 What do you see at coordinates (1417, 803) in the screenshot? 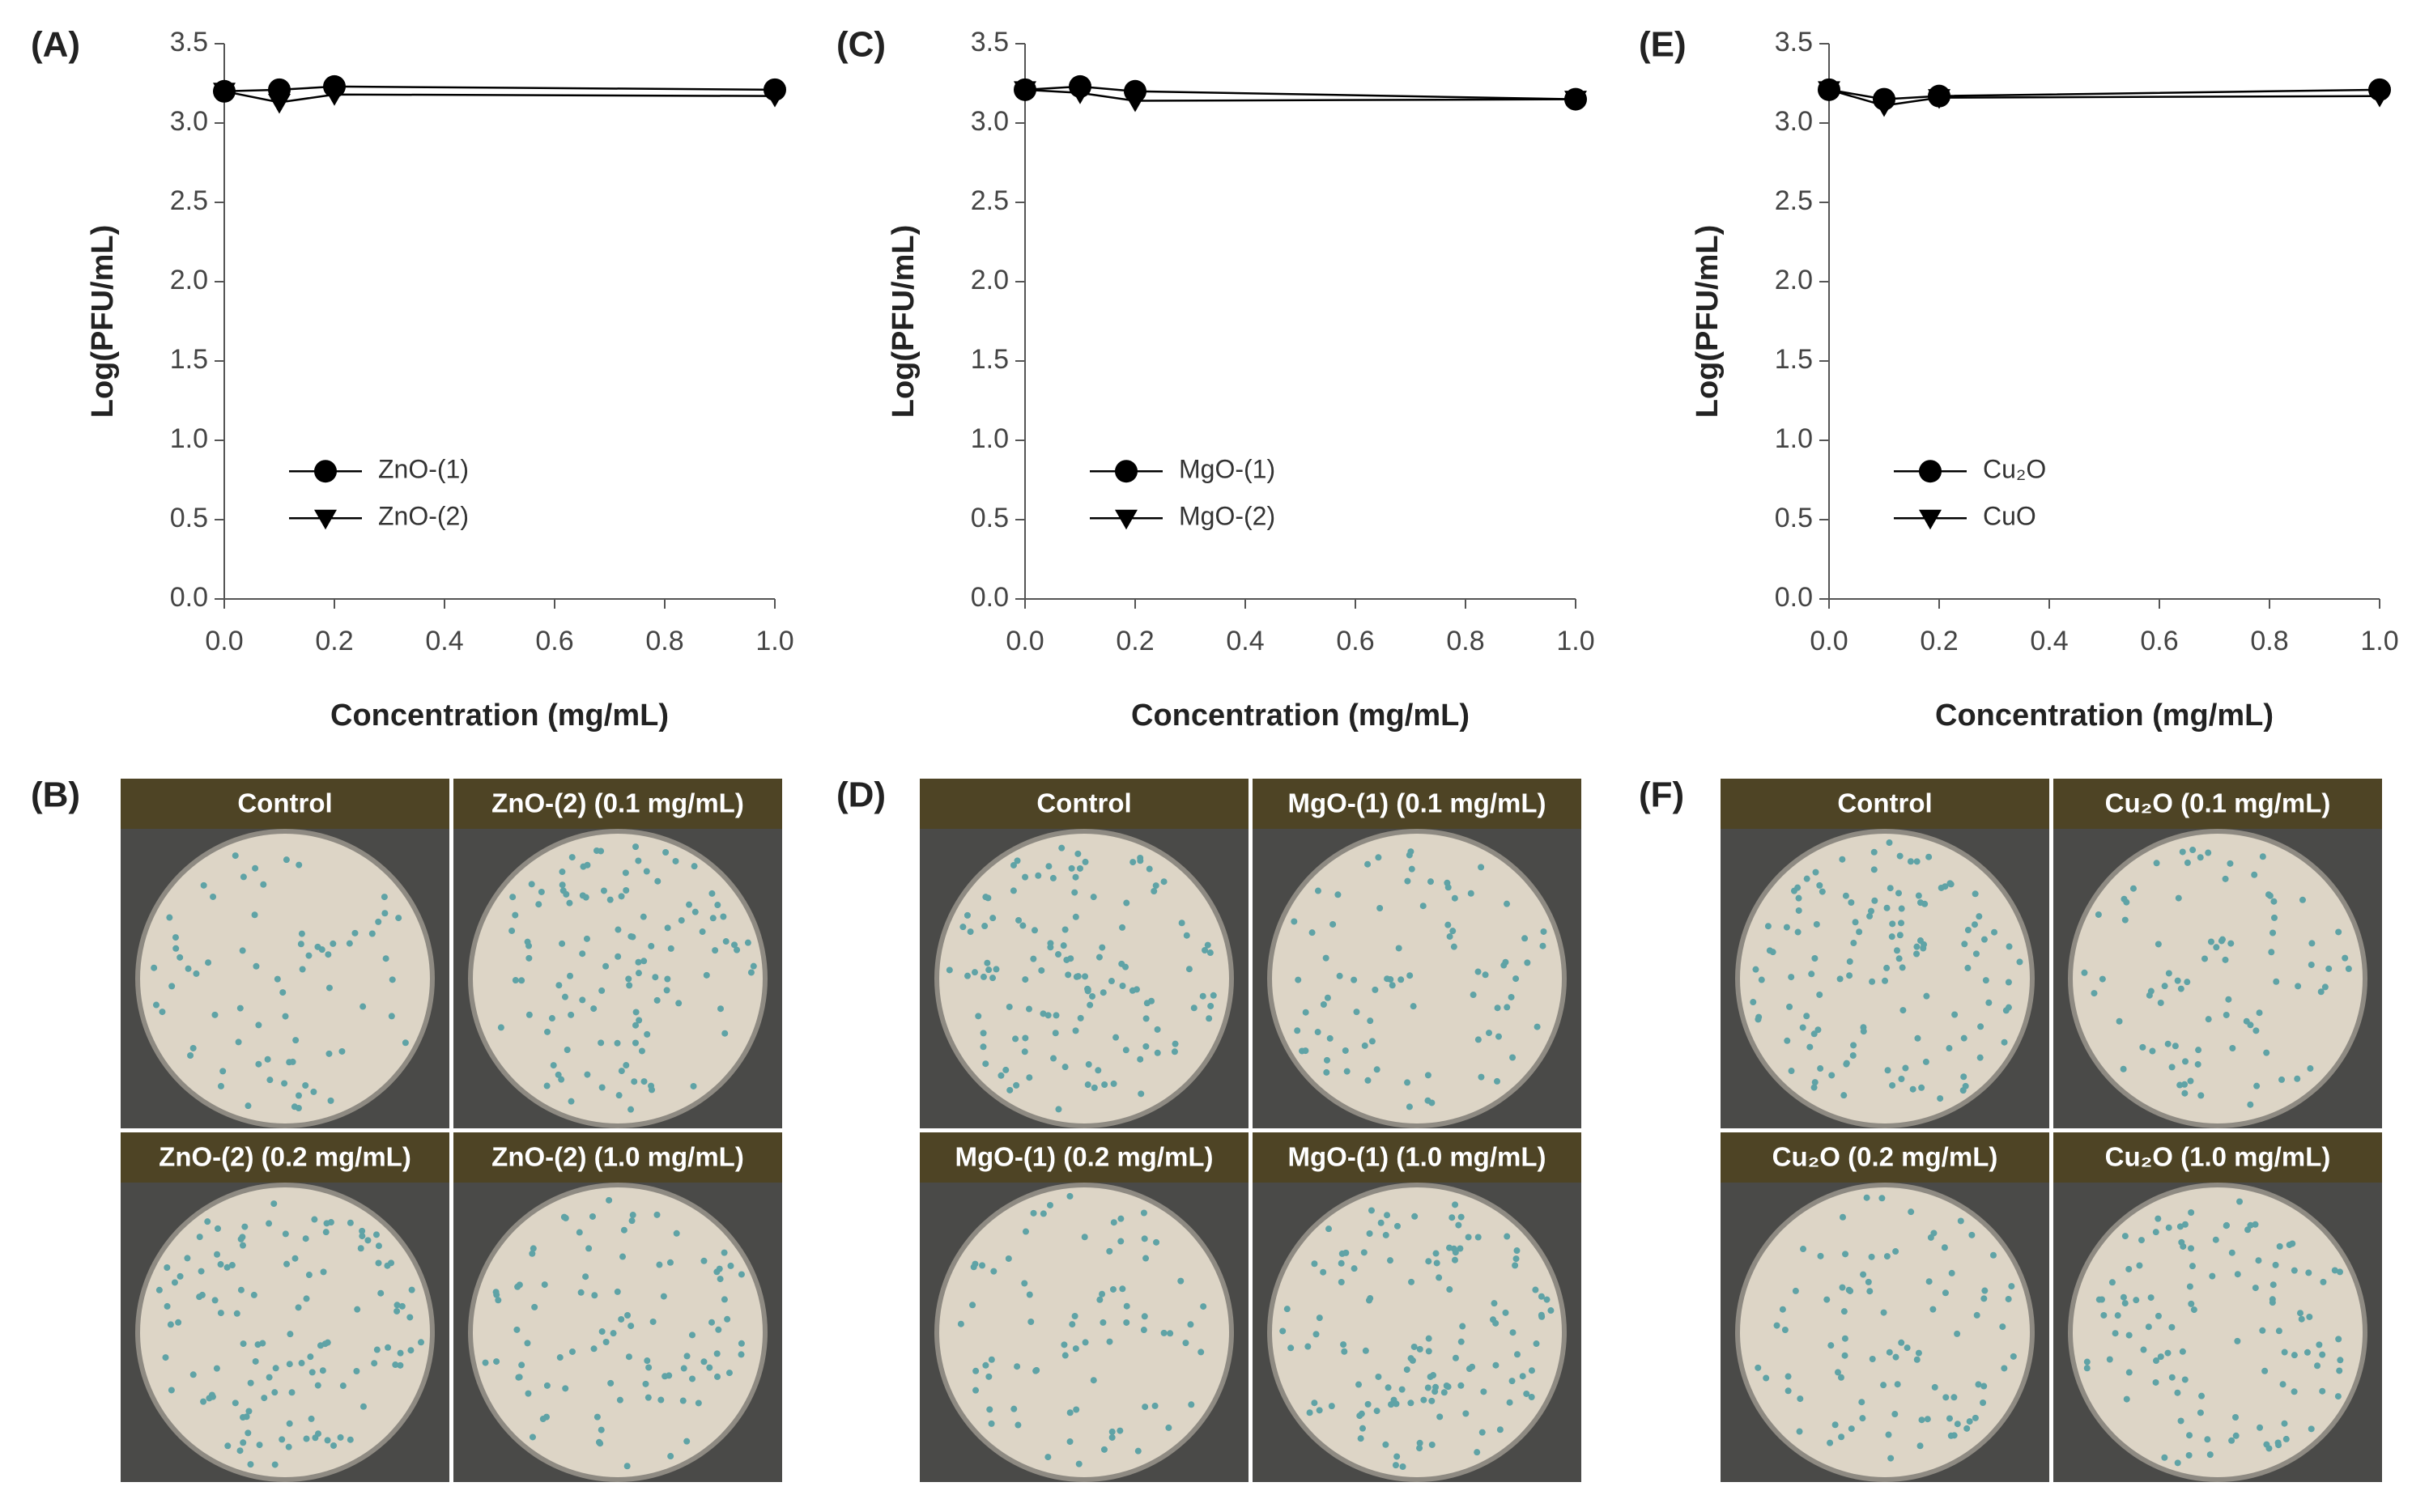
I see `plate-title: MgO-(1) (0.1 mg/mL)` at bounding box center [1417, 803].